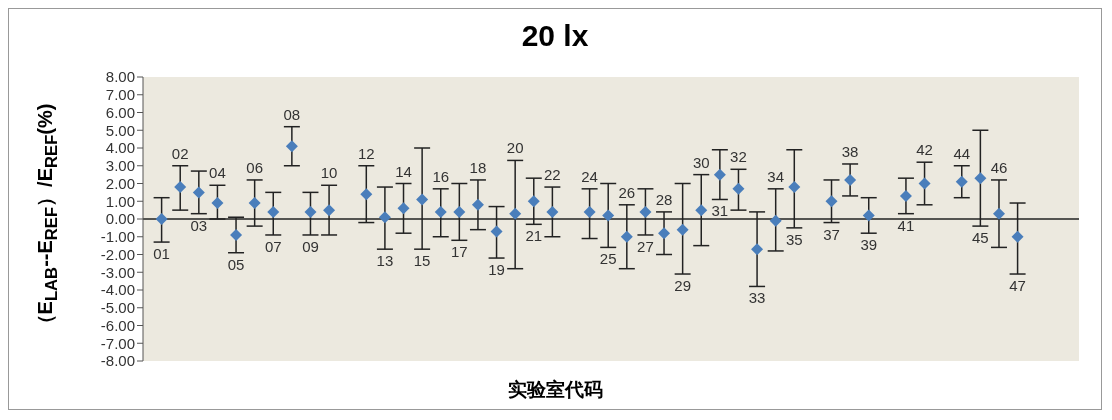  What do you see at coordinates (117, 308) in the screenshot?
I see `y-tick-label: -5.00` at bounding box center [117, 308].